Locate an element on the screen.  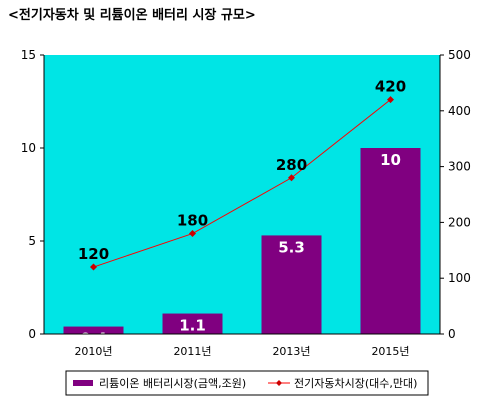
legend-line-marker is located at coordinates (279, 383).